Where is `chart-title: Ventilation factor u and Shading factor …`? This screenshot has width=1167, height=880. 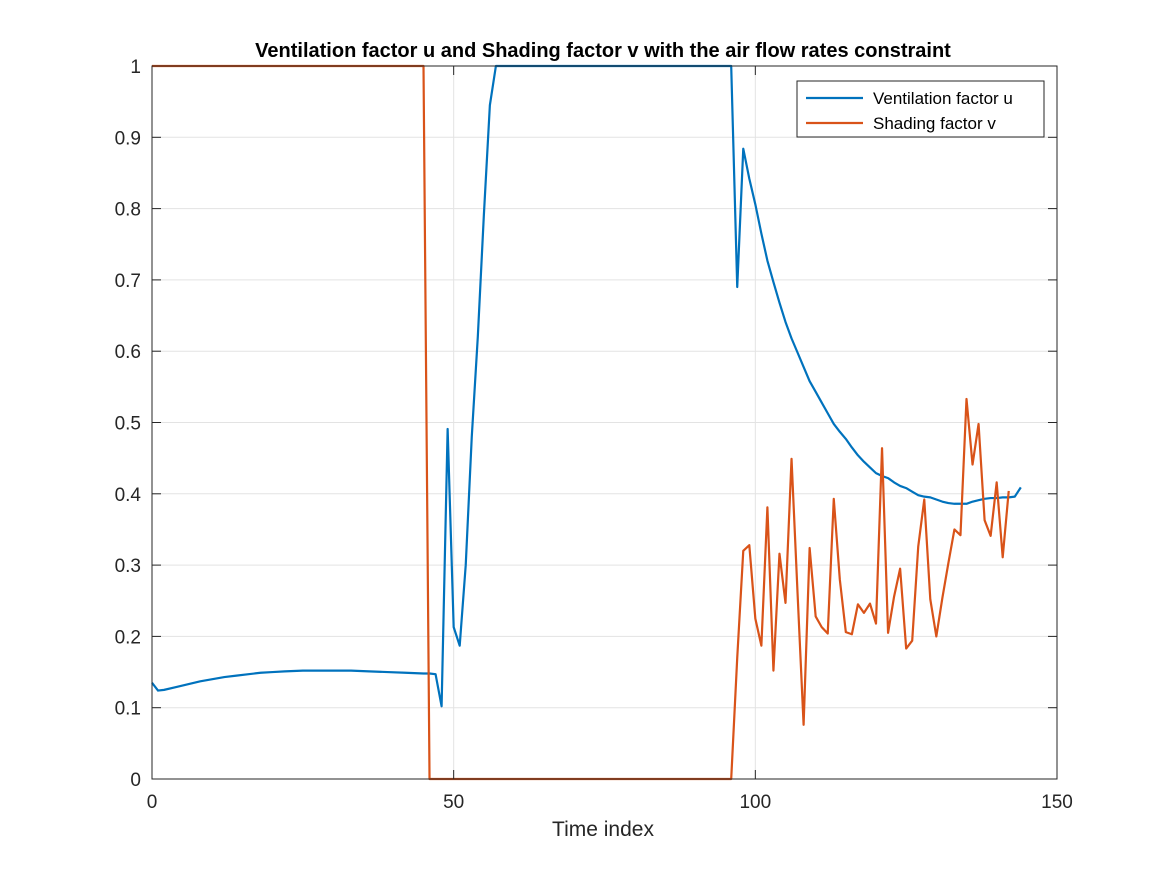
chart-title: Ventilation factor u and Shading factor … is located at coordinates (603, 51).